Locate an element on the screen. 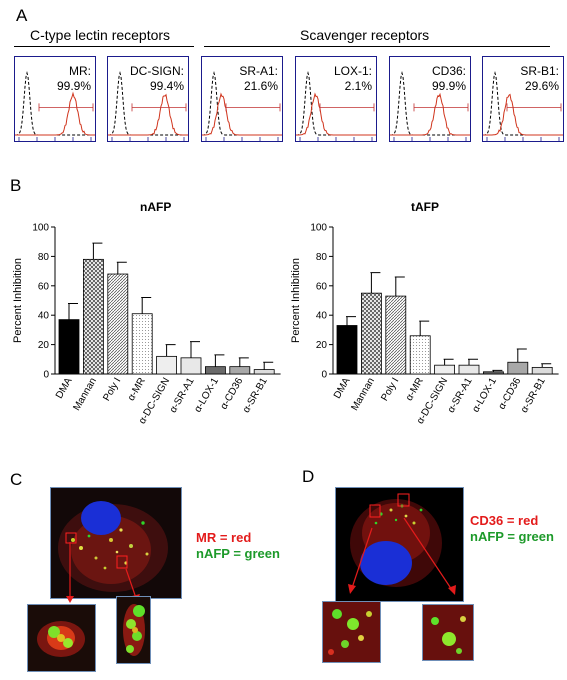 This screenshot has height=680, width=567. group-label-scavenger: Scavenger receptors is located at coordinates (365, 35).